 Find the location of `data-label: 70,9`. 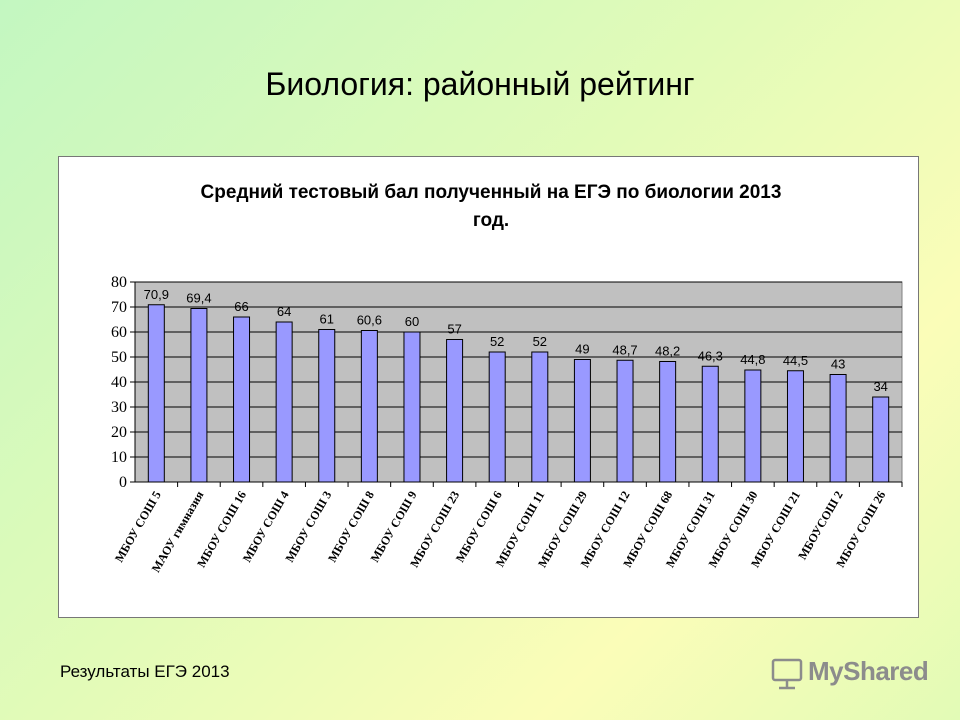

data-label: 70,9 is located at coordinates (156, 294).